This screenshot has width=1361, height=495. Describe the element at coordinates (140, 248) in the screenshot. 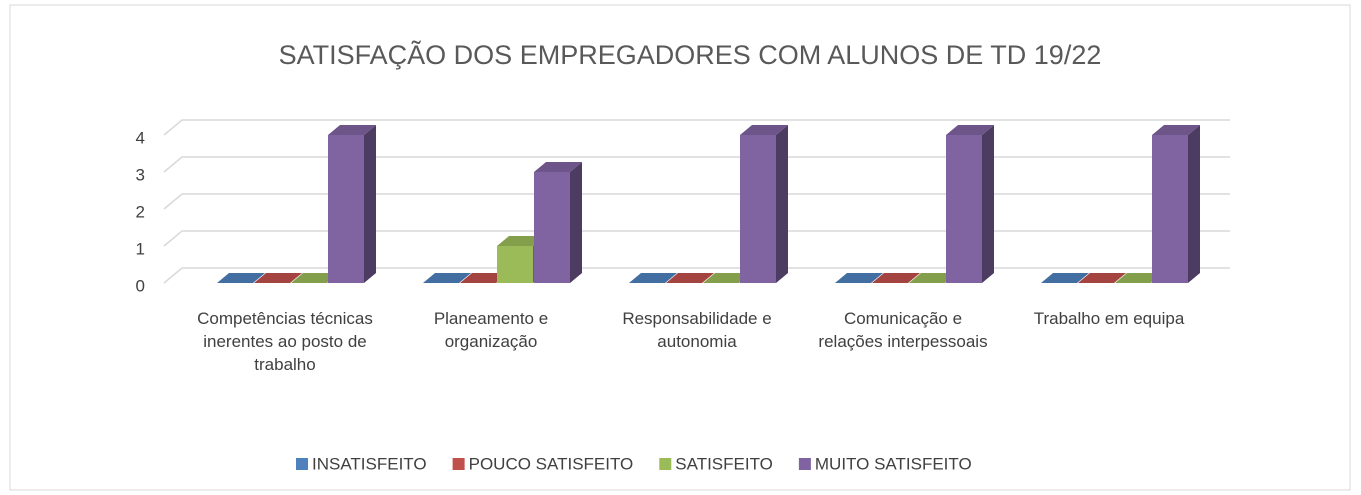

I see `y-tick-label: 1` at that location.